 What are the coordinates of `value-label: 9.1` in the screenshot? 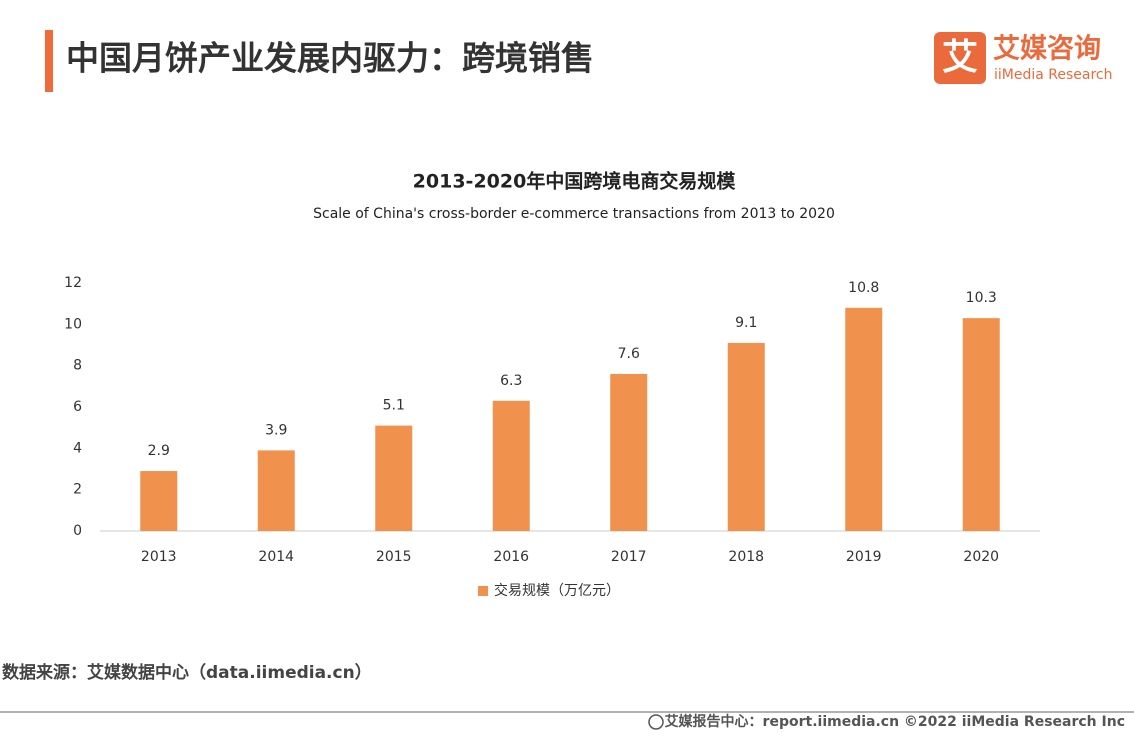 It's located at (746, 323).